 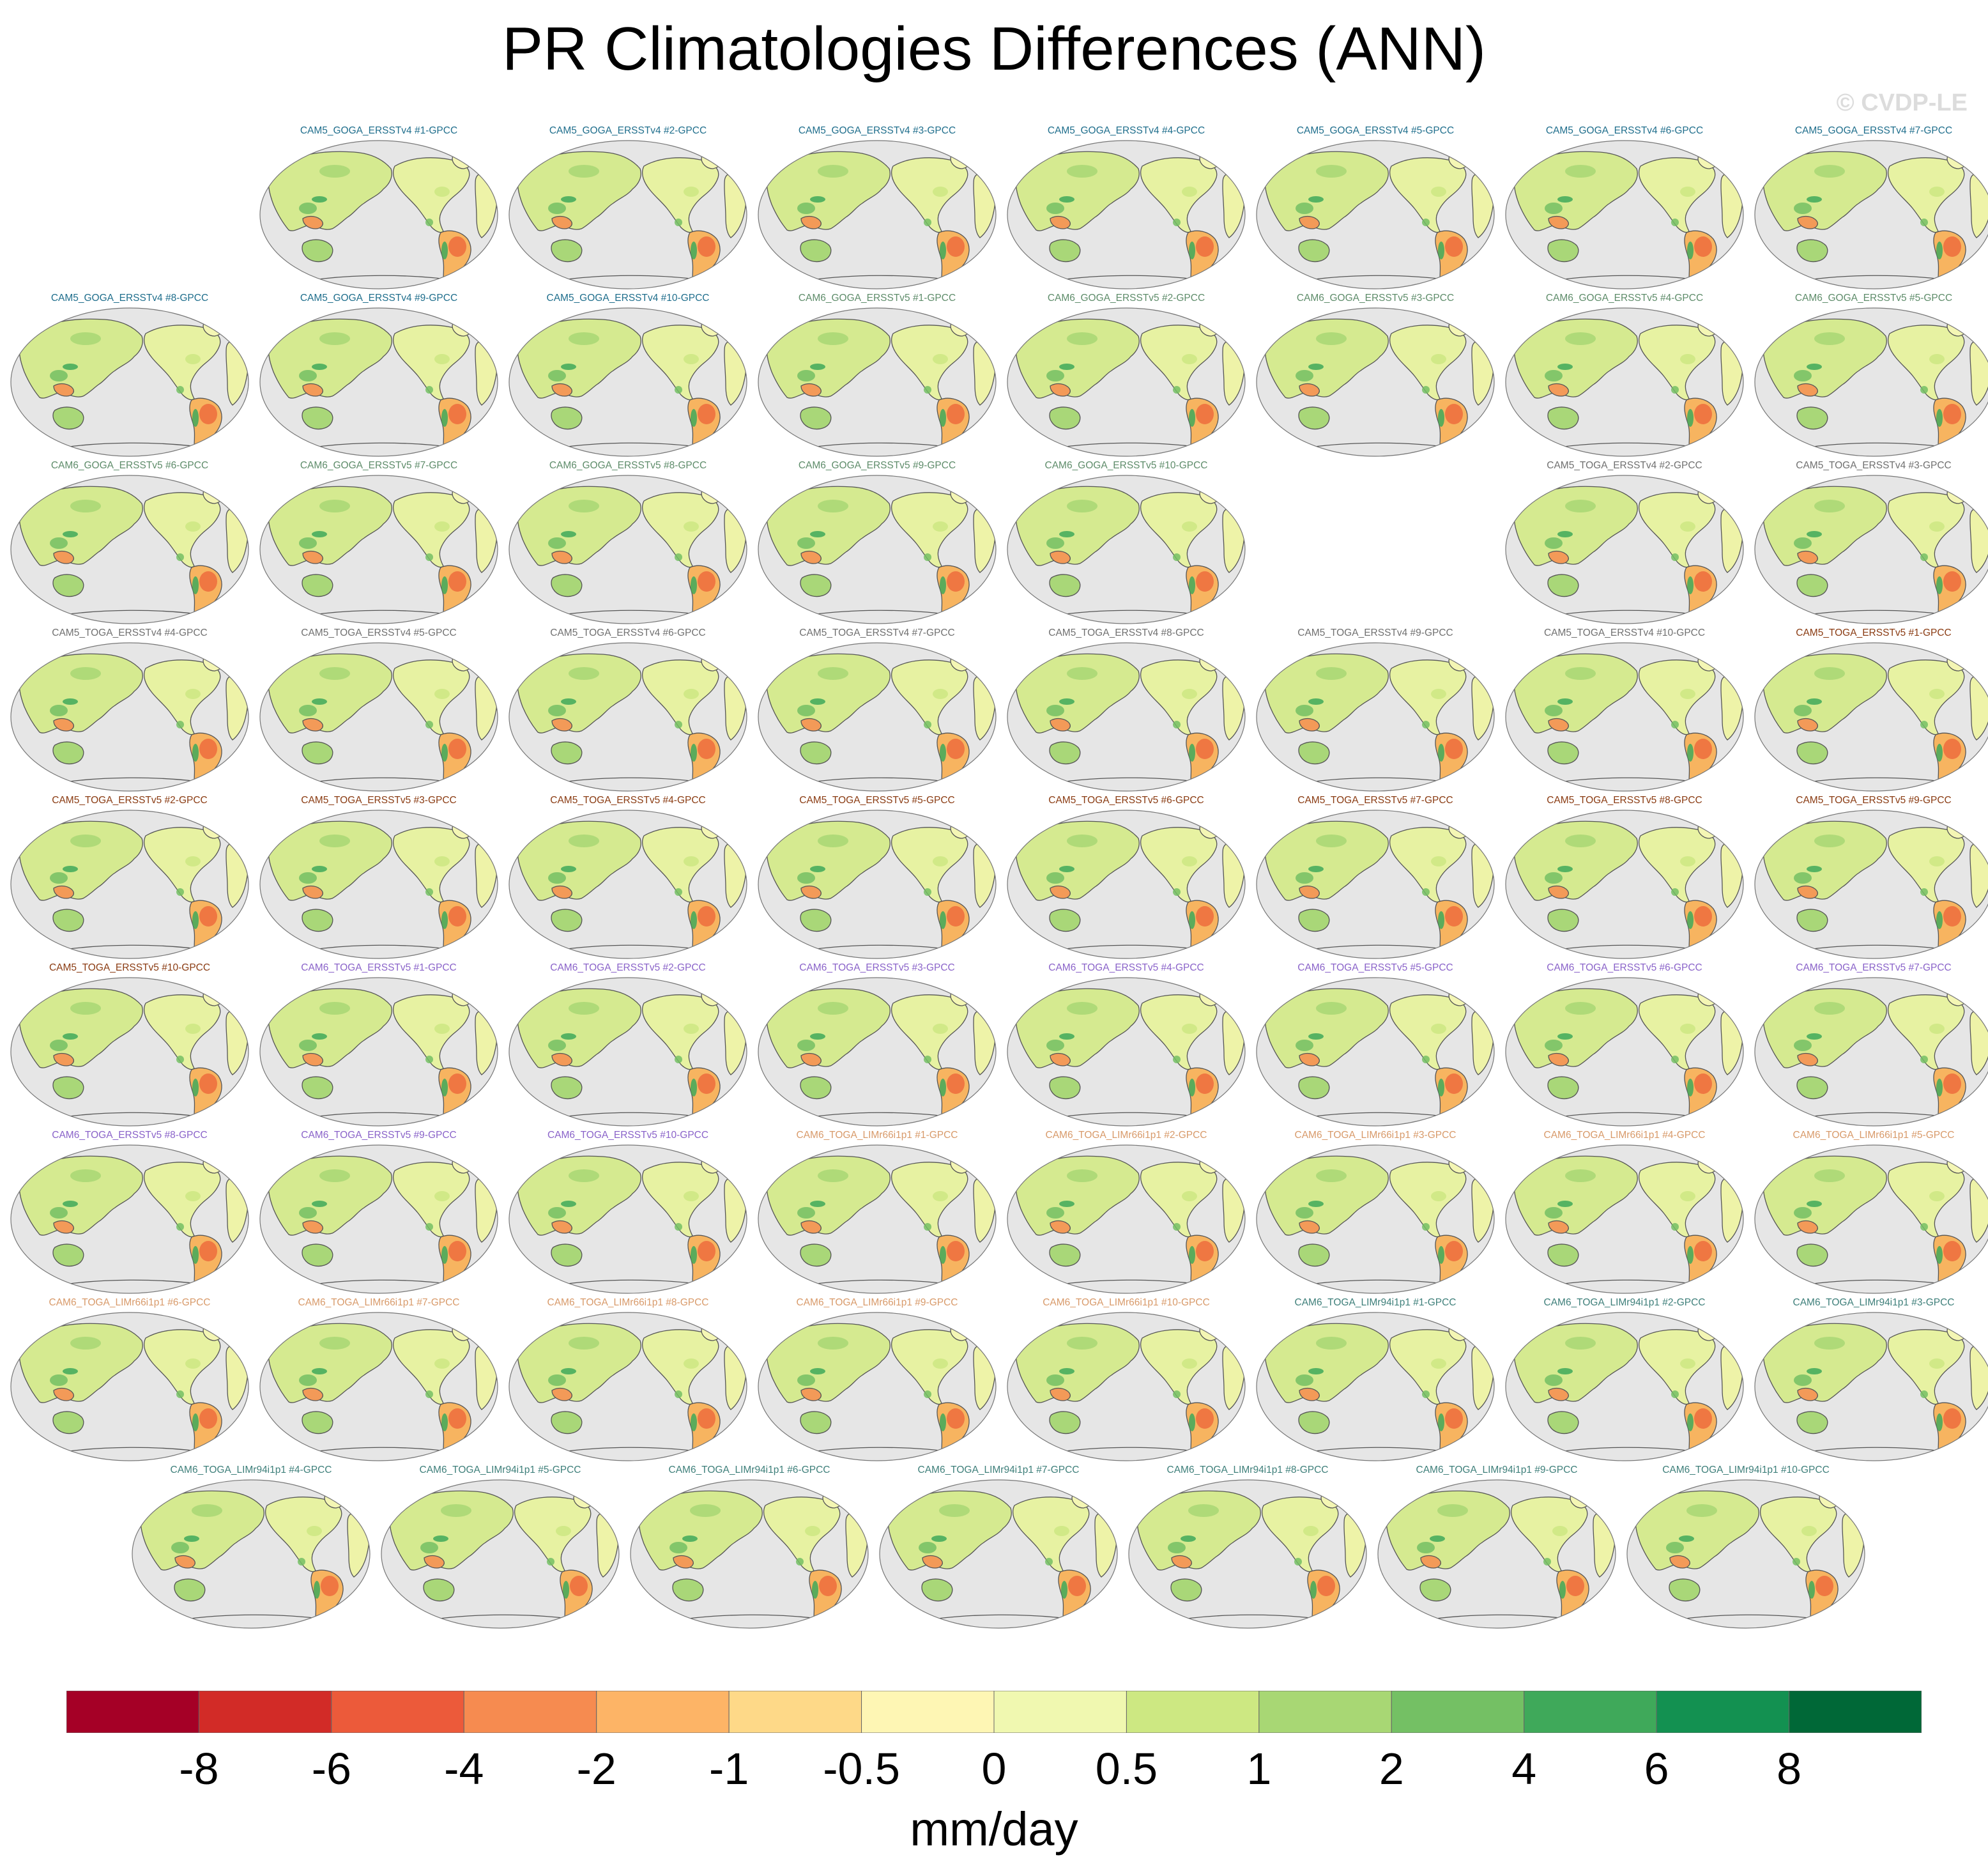 I want to click on panel-title: CAM6_TOGA_LIMr94i1p1 #10-GPCC, so click(x=1746, y=1470).